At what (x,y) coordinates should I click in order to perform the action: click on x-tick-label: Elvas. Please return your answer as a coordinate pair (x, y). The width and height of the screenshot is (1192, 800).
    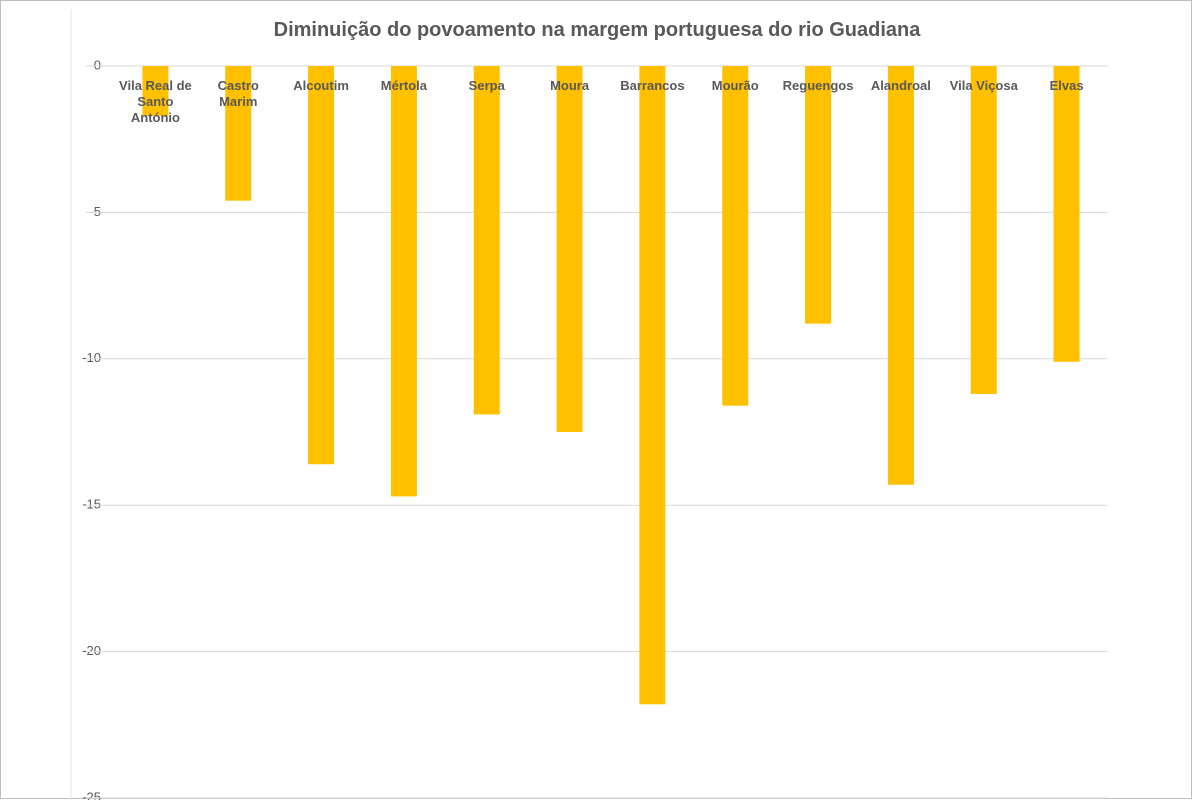
    Looking at the image, I should click on (1066, 85).